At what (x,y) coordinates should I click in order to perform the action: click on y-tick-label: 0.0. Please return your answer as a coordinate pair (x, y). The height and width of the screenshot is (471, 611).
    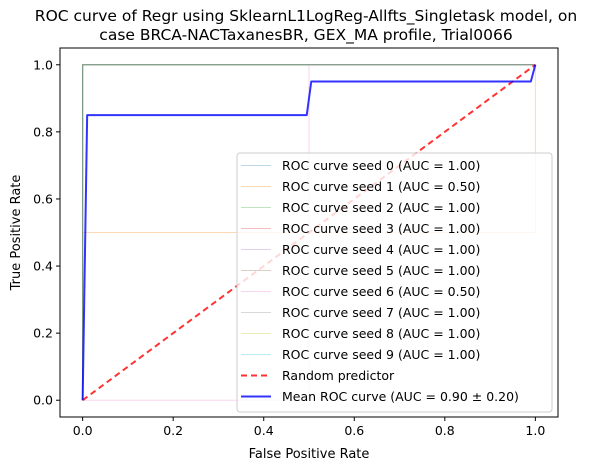
    Looking at the image, I should click on (43, 400).